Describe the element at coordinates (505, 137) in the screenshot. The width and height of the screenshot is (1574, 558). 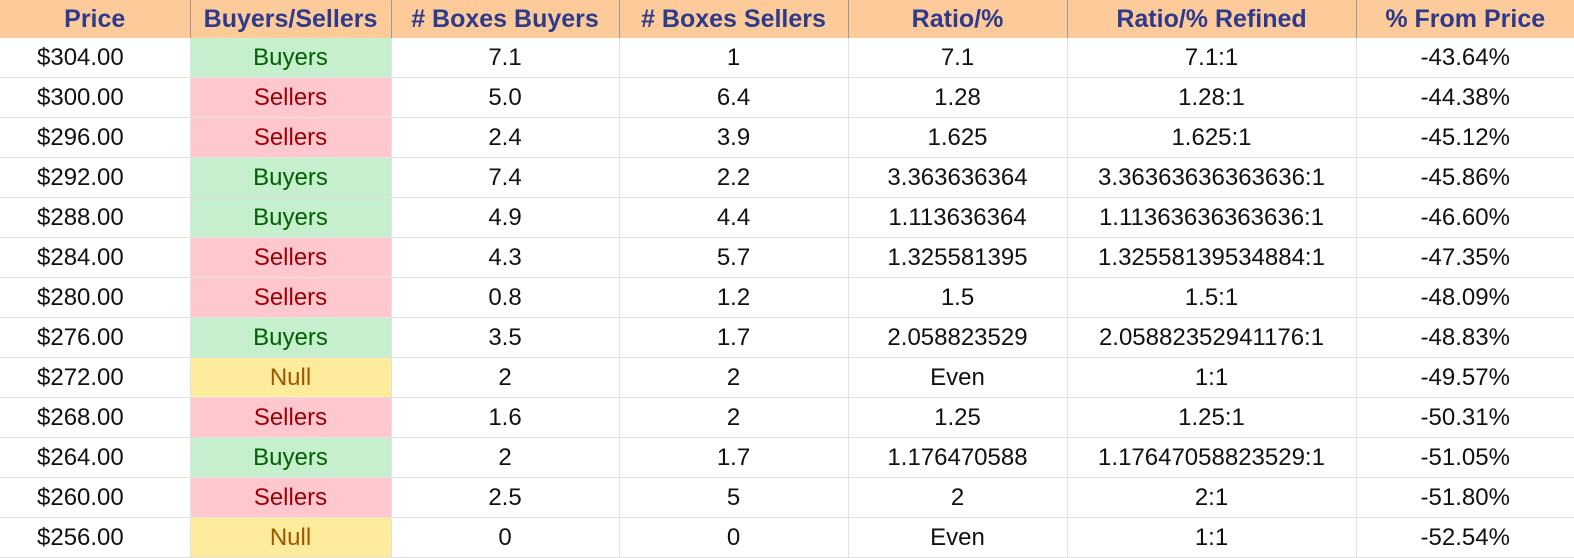
I see `boxes-buyers-cell: 2.4` at that location.